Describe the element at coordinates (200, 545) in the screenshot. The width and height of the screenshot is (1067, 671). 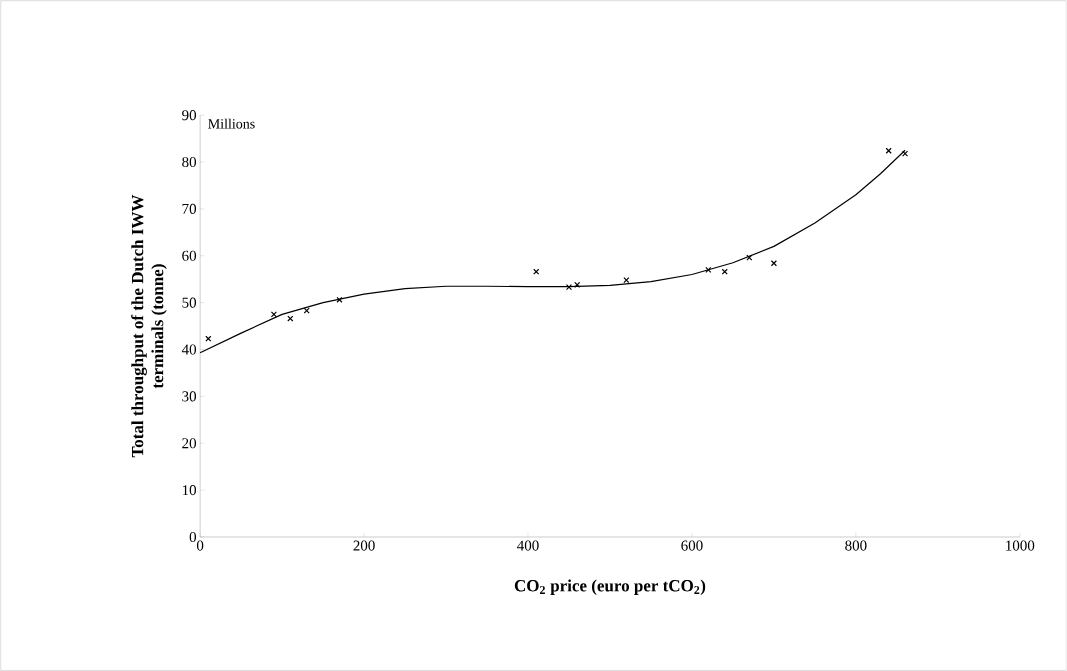
I see `x-tick-label: 0` at that location.